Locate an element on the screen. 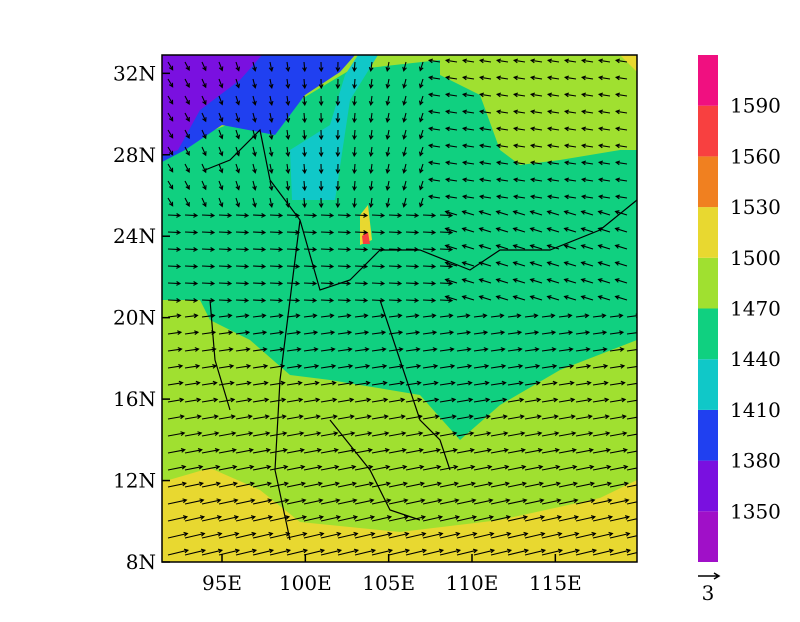 Image resolution: width=800 pixels, height=622 pixels. y-tick-label: 28N is located at coordinates (134, 155).